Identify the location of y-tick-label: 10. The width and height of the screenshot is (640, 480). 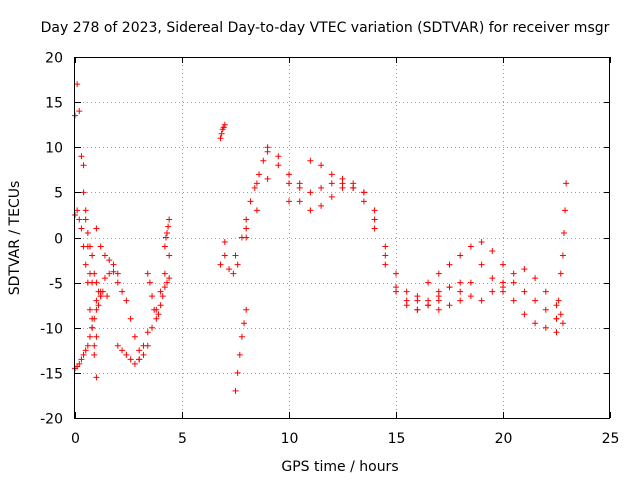
(54, 149).